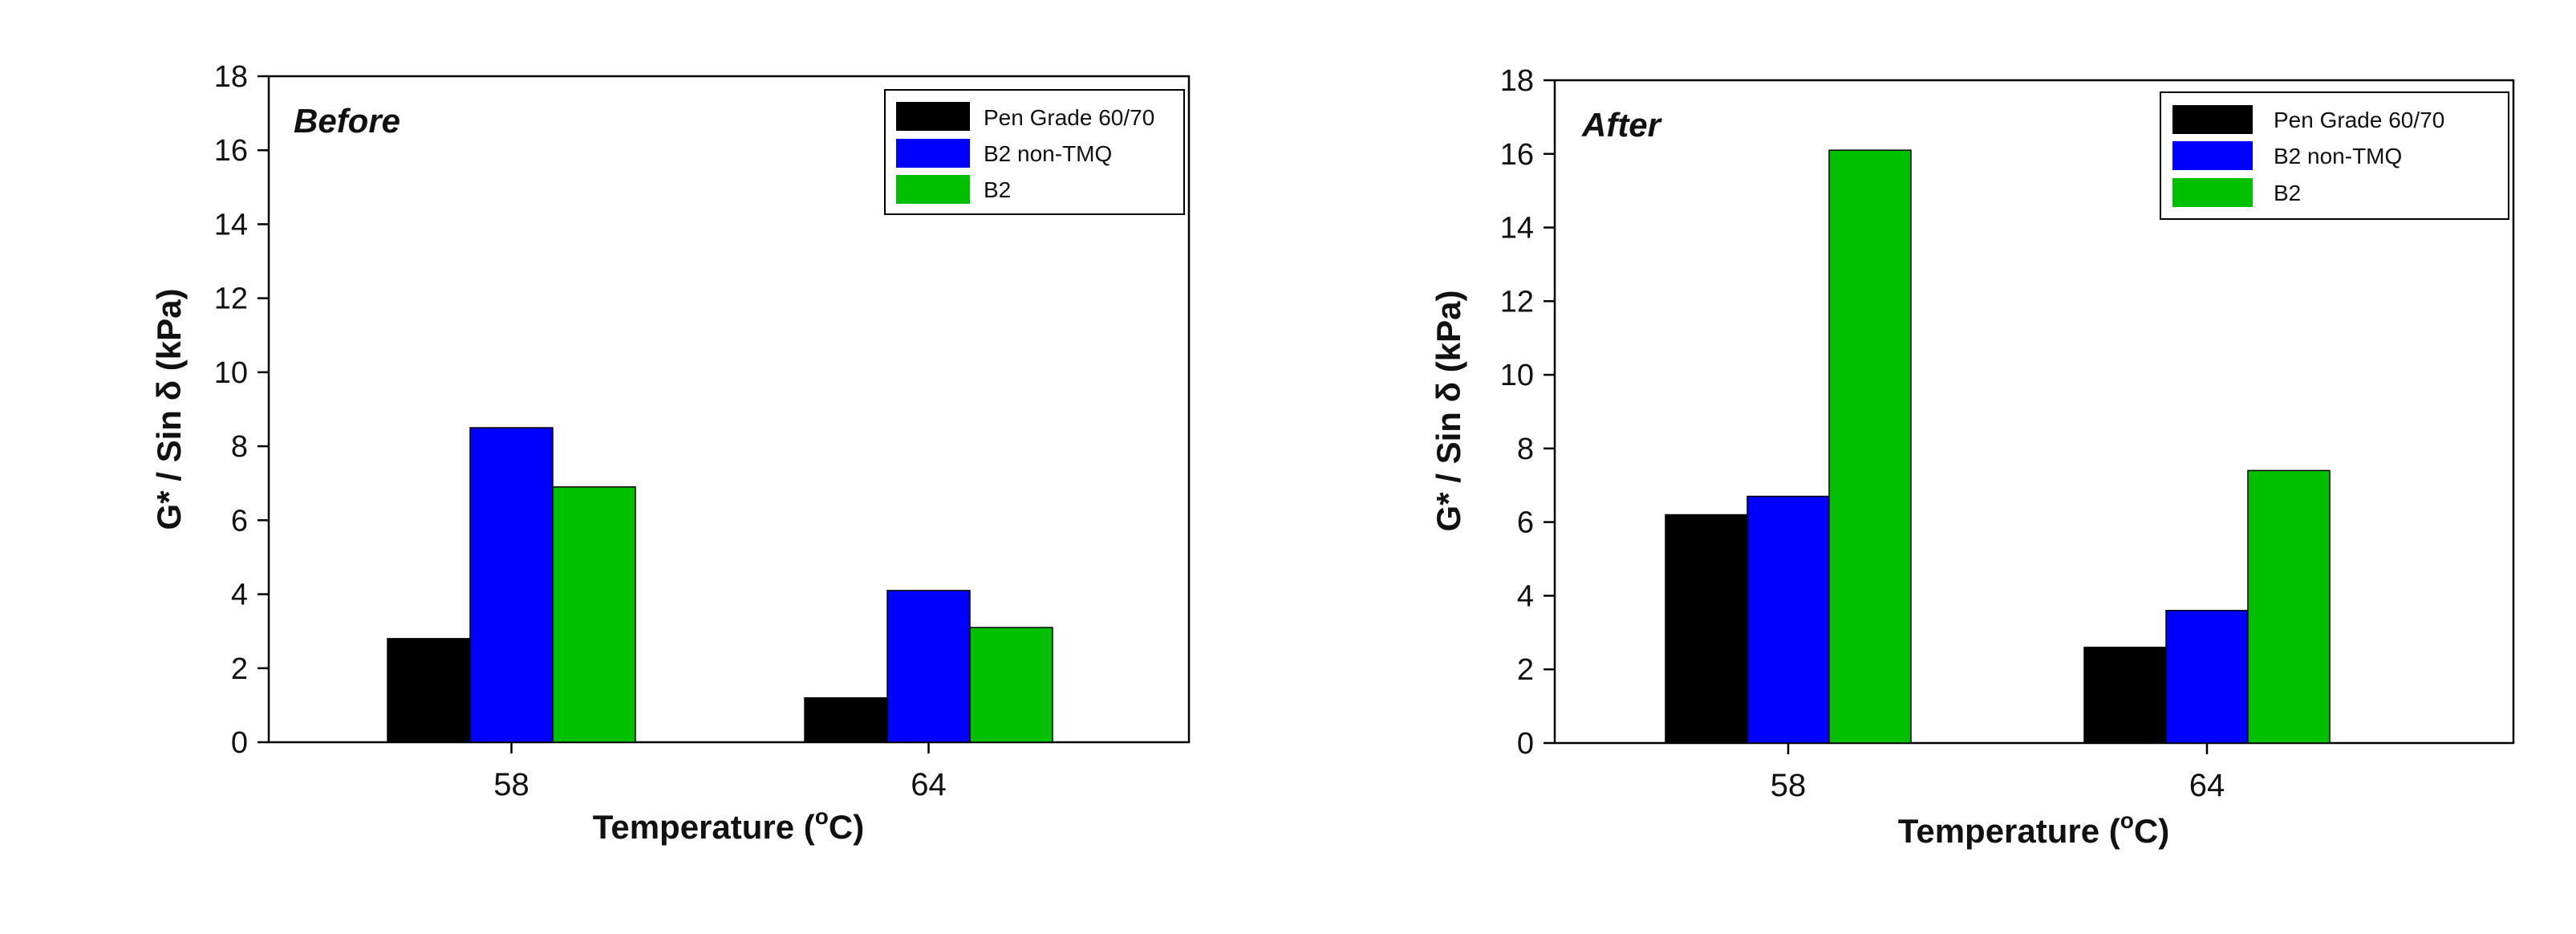 The image size is (2576, 934). Describe the element at coordinates (347, 121) in the screenshot. I see `panel-title: Before` at that location.